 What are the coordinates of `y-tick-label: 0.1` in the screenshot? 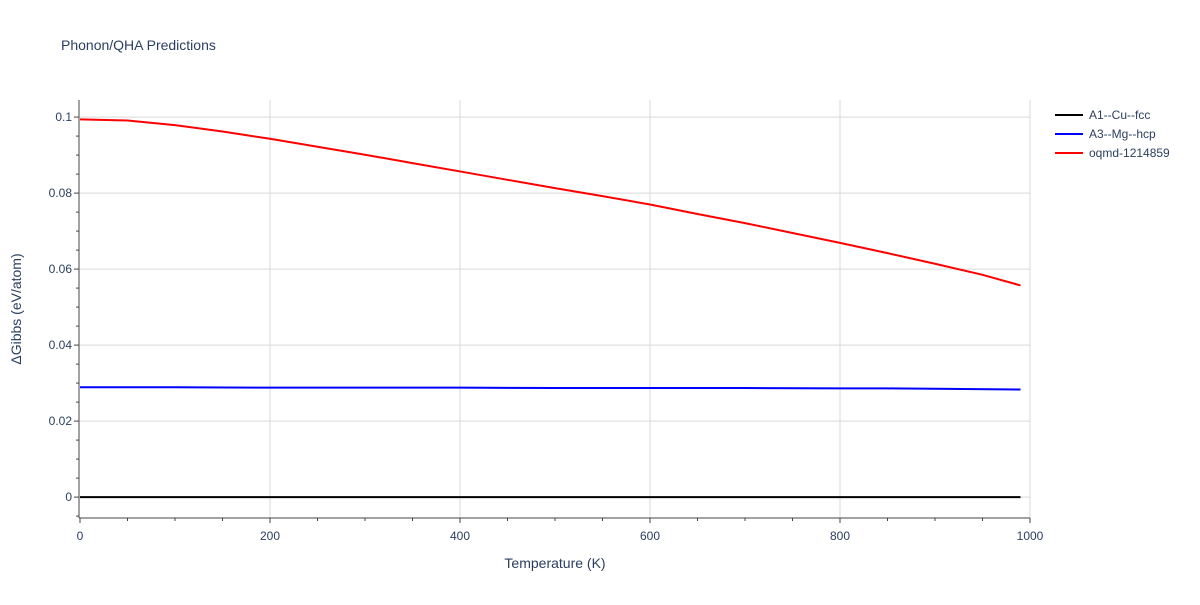 It's located at (63, 117).